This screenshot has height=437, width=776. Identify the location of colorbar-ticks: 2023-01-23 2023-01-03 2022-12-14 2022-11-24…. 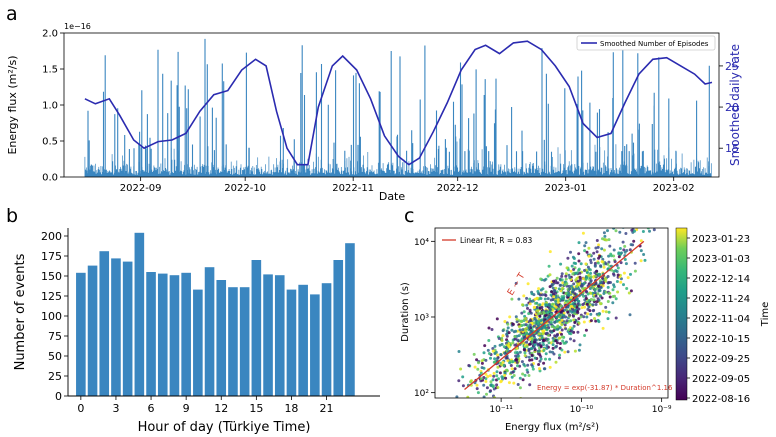
(718, 319).